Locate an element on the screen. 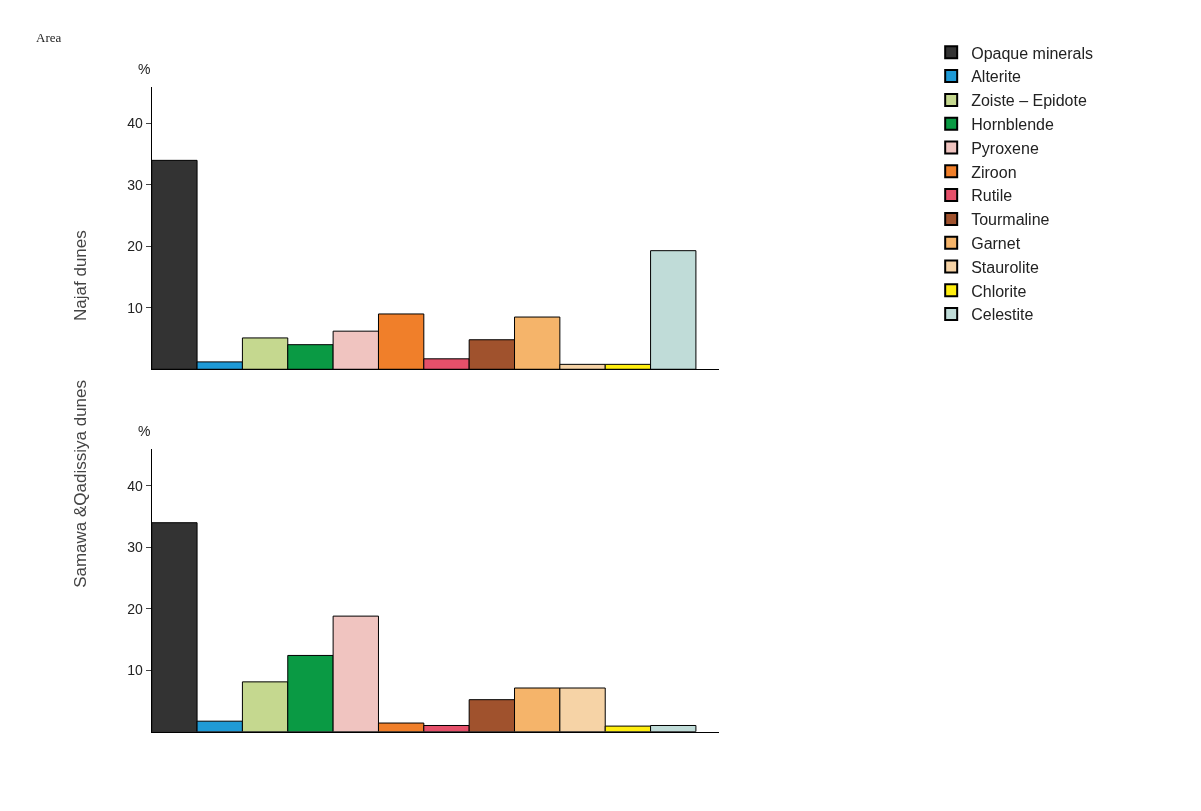 The height and width of the screenshot is (811, 1201). text: Najaf dunes is located at coordinates (81, 275).